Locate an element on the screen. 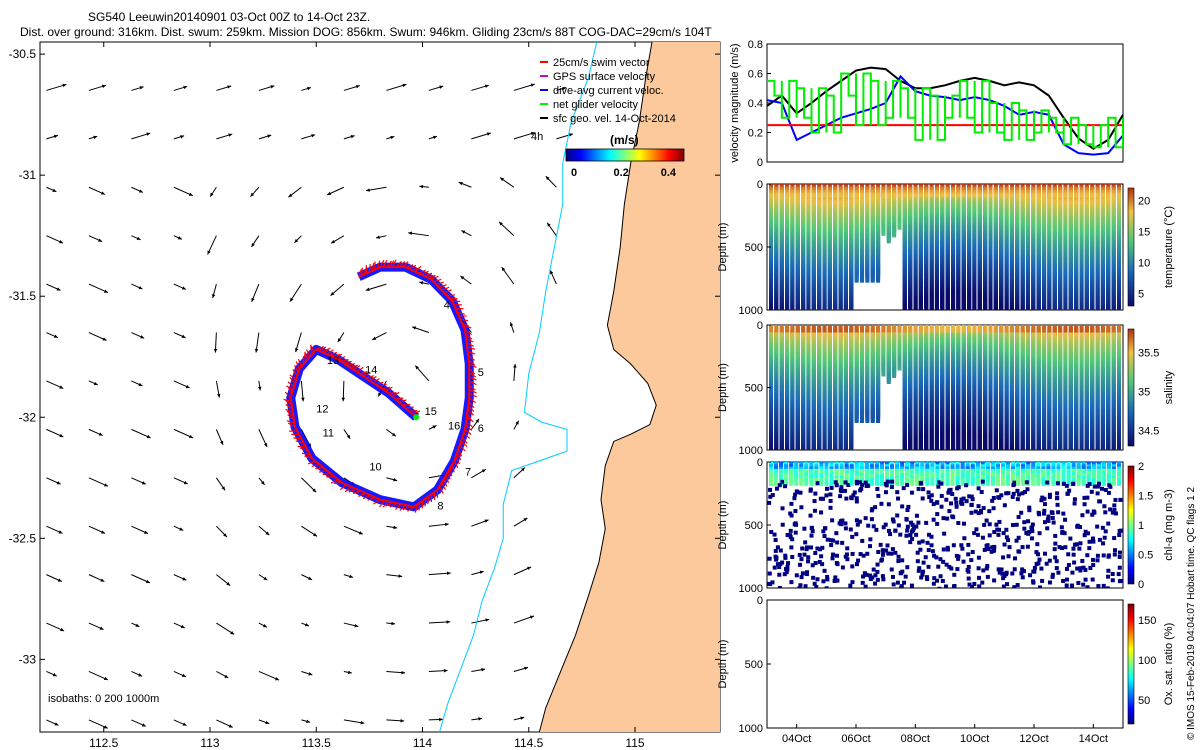  speed-colorbar-tick: 0.2 is located at coordinates (621, 173).